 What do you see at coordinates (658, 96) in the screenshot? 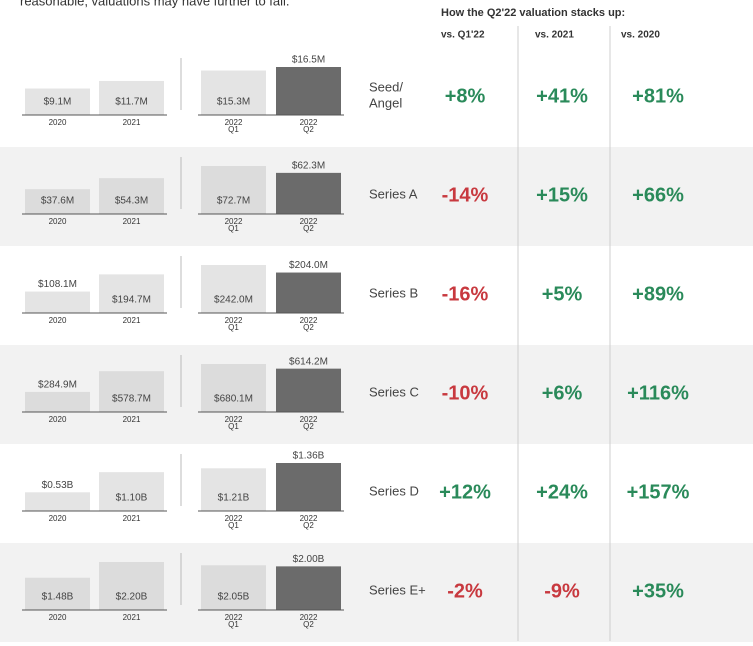
I see `change-value: +81%` at bounding box center [658, 96].